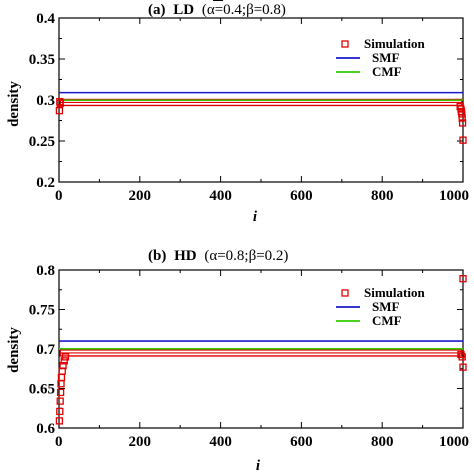  Describe the element at coordinates (45, 101) in the screenshot. I see `chart-a-ytick-label: 0.3` at that location.